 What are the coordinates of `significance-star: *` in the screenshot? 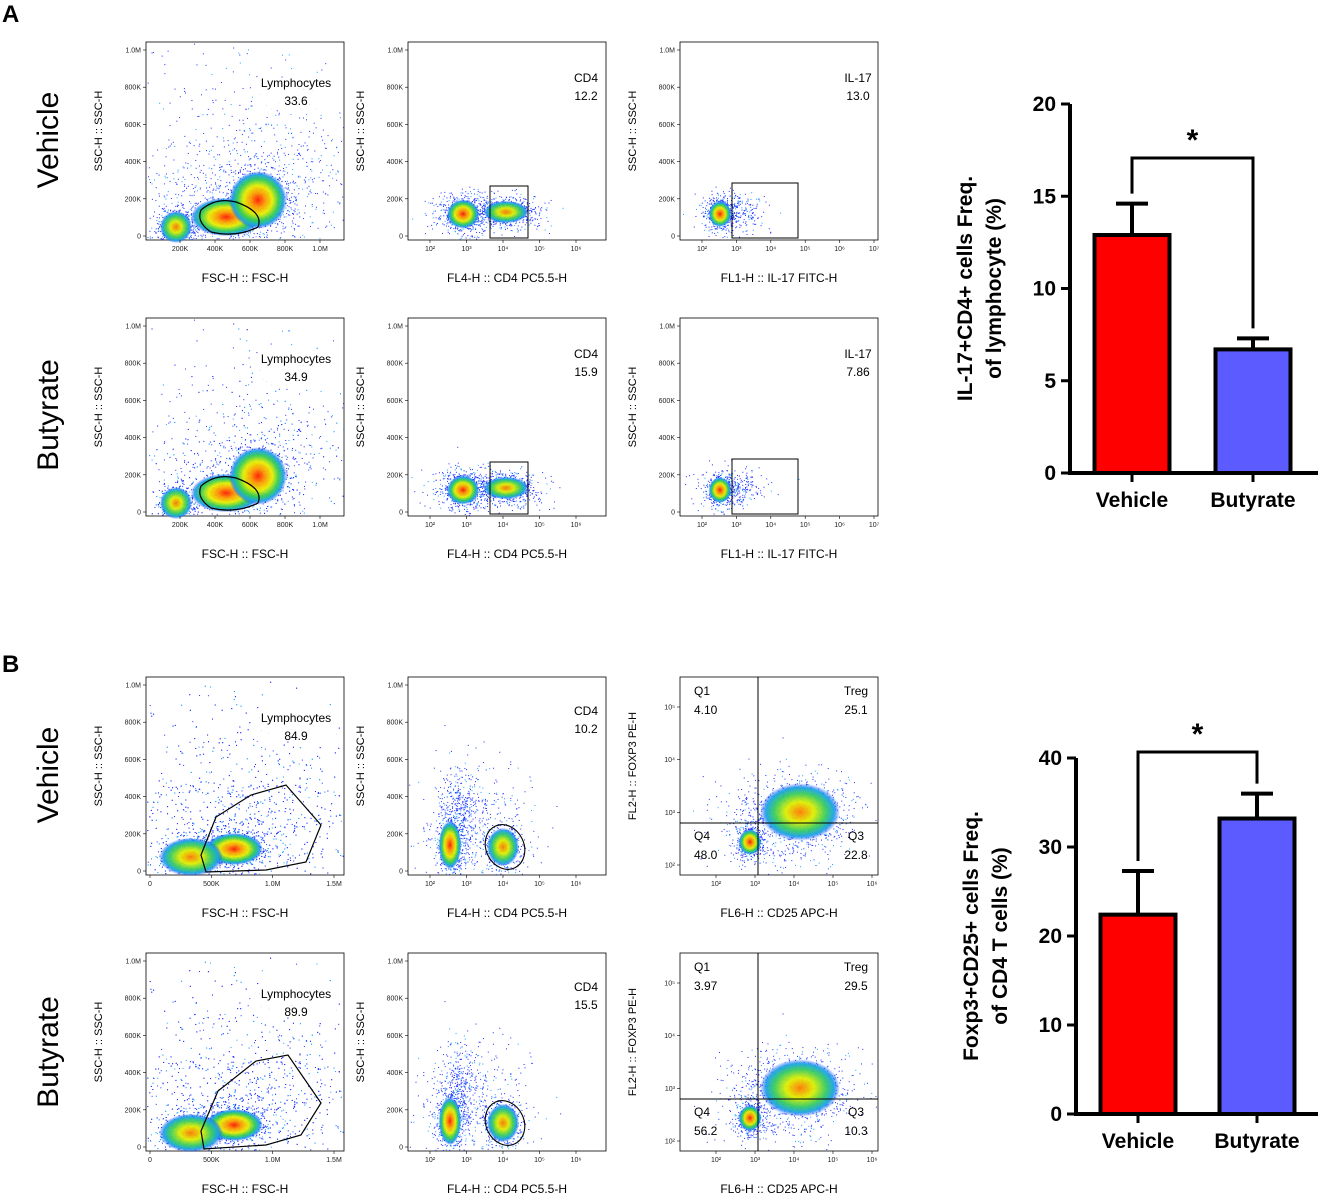 It's located at (1193, 140).